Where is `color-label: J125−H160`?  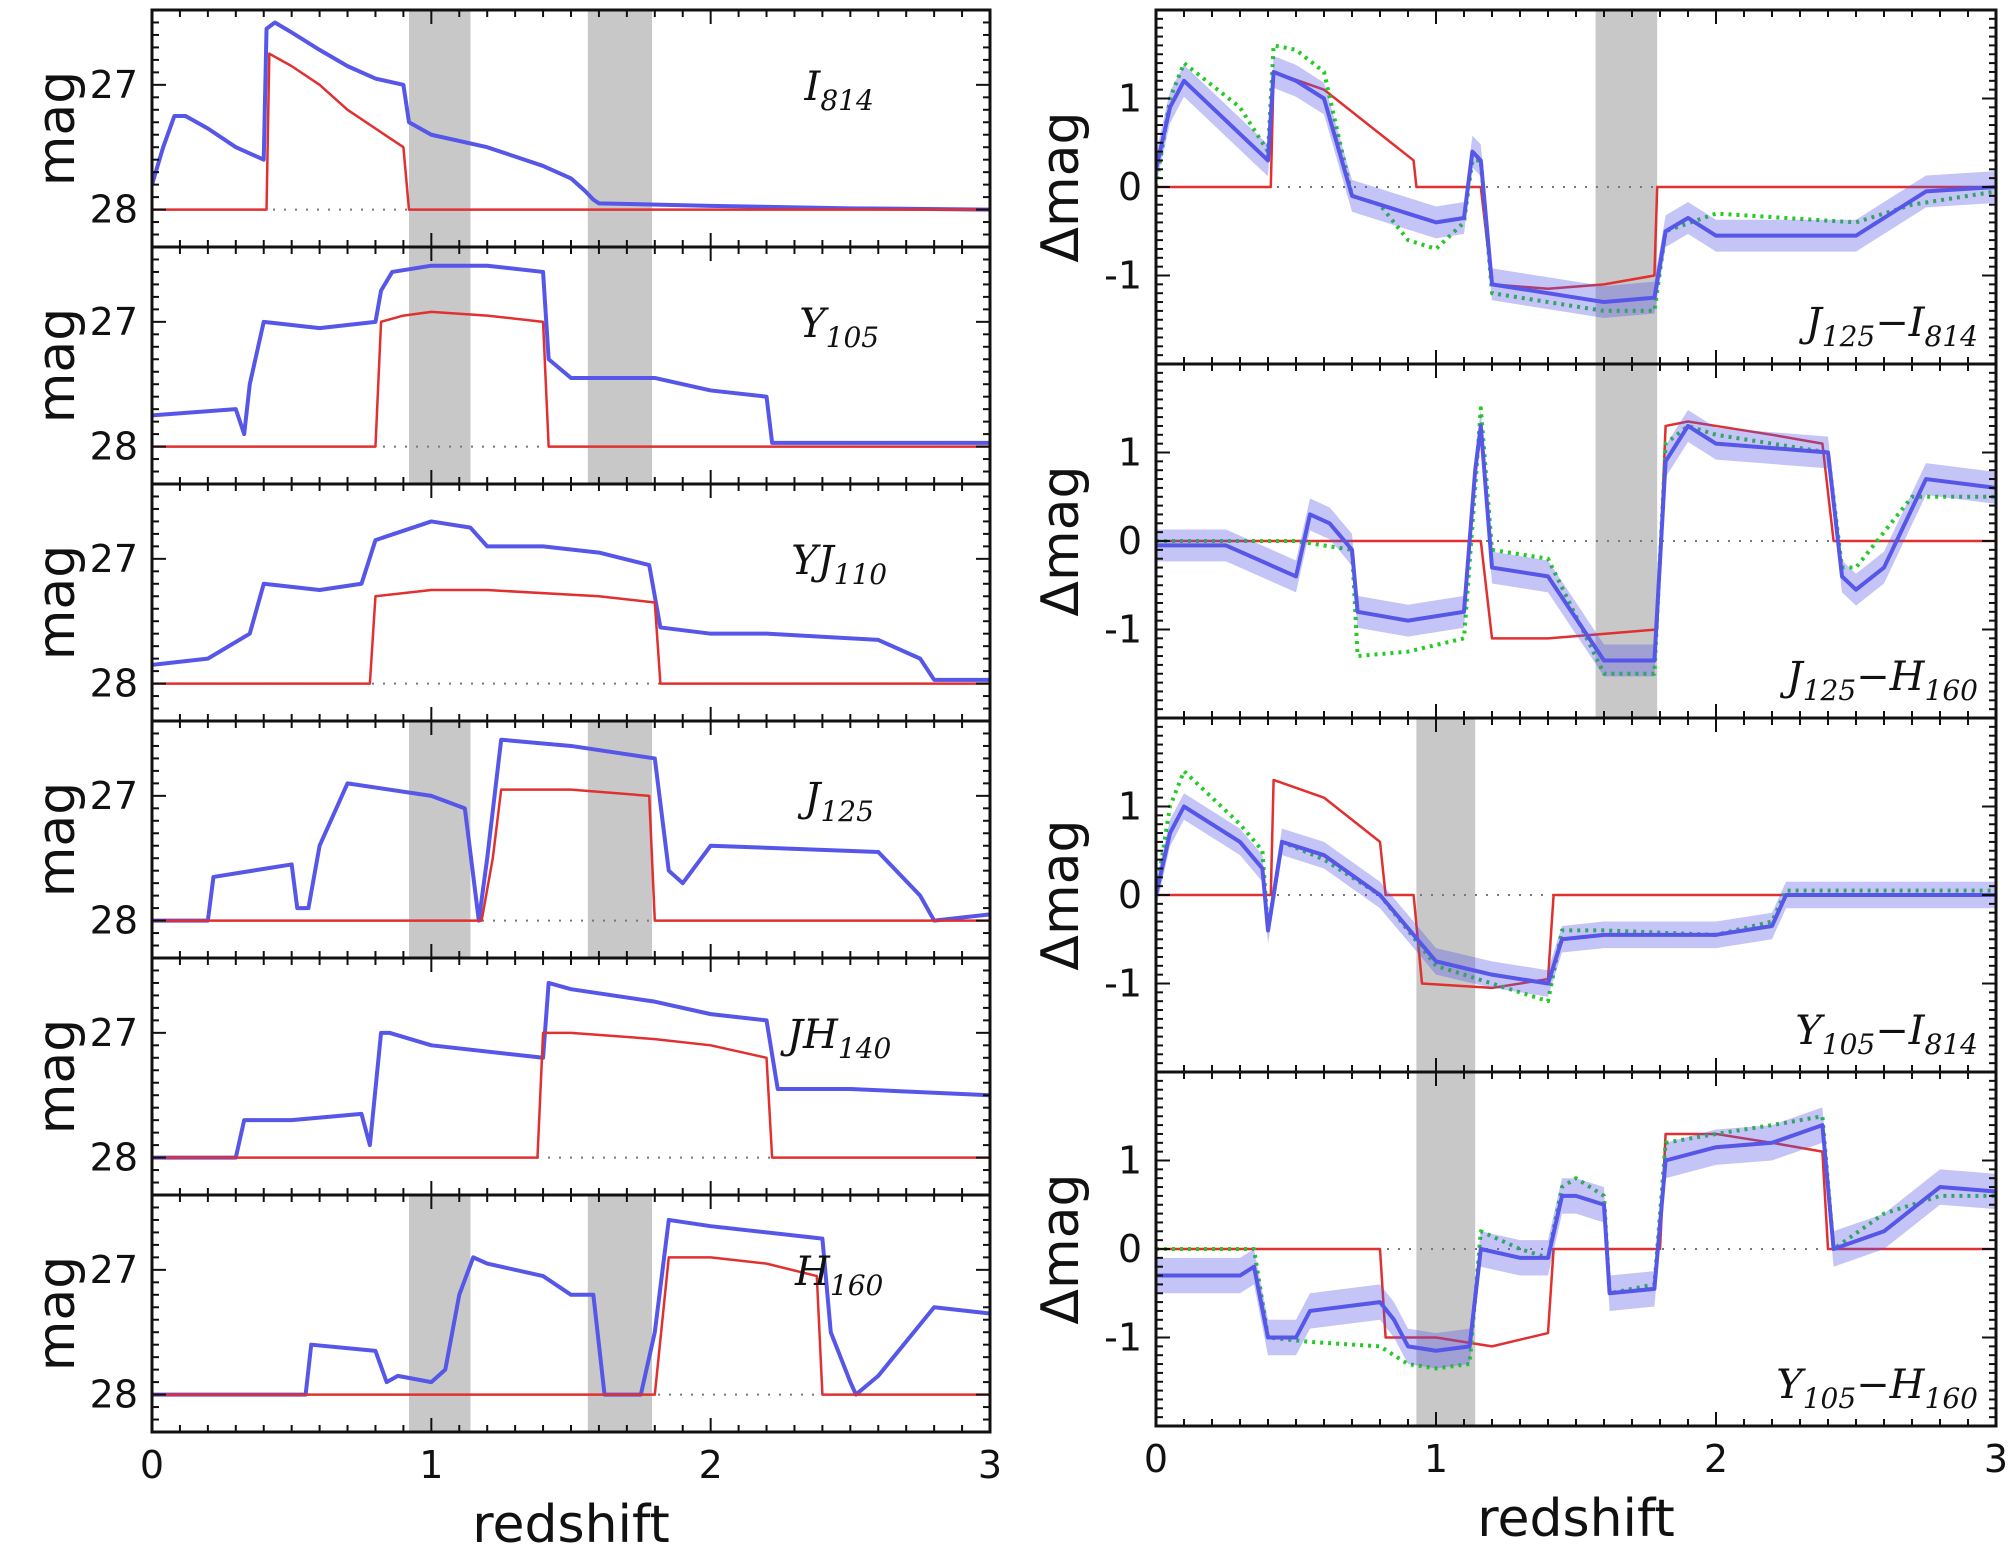 color-label: J125−H160 is located at coordinates (1879, 680).